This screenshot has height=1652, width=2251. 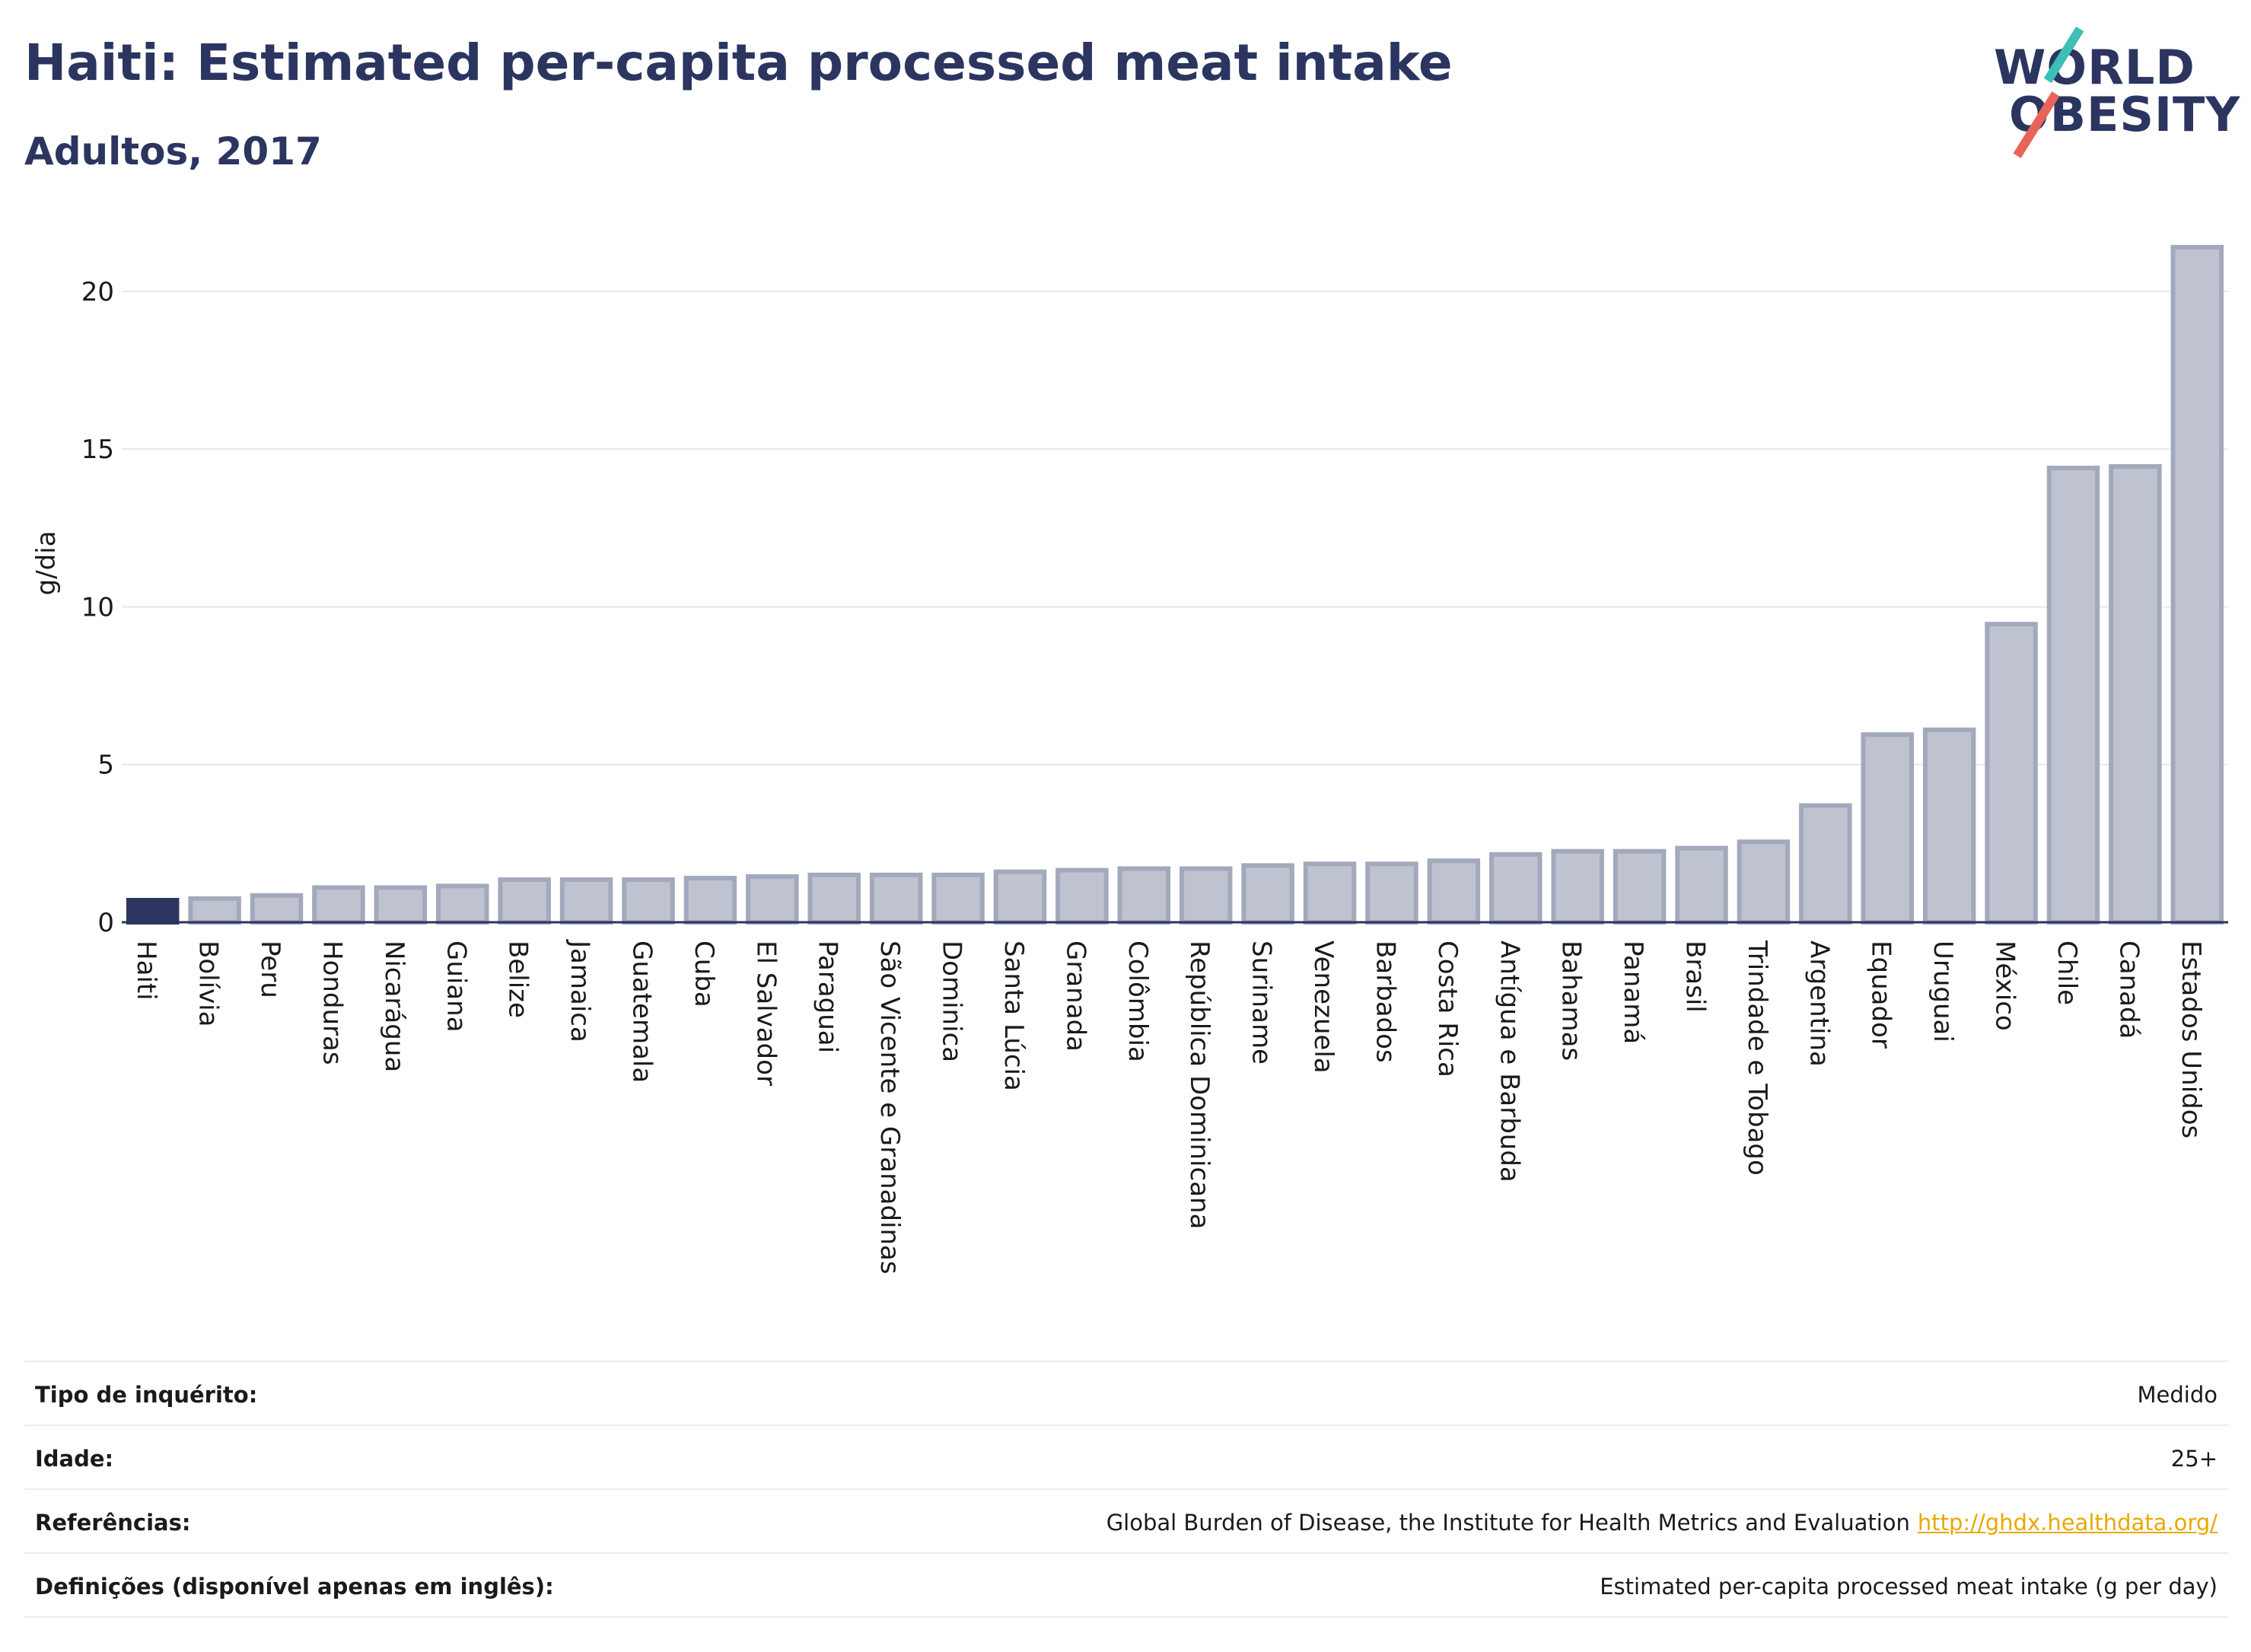 I want to click on x-tick-label: Antígua e Barbuda, so click(x=1509, y=1062).